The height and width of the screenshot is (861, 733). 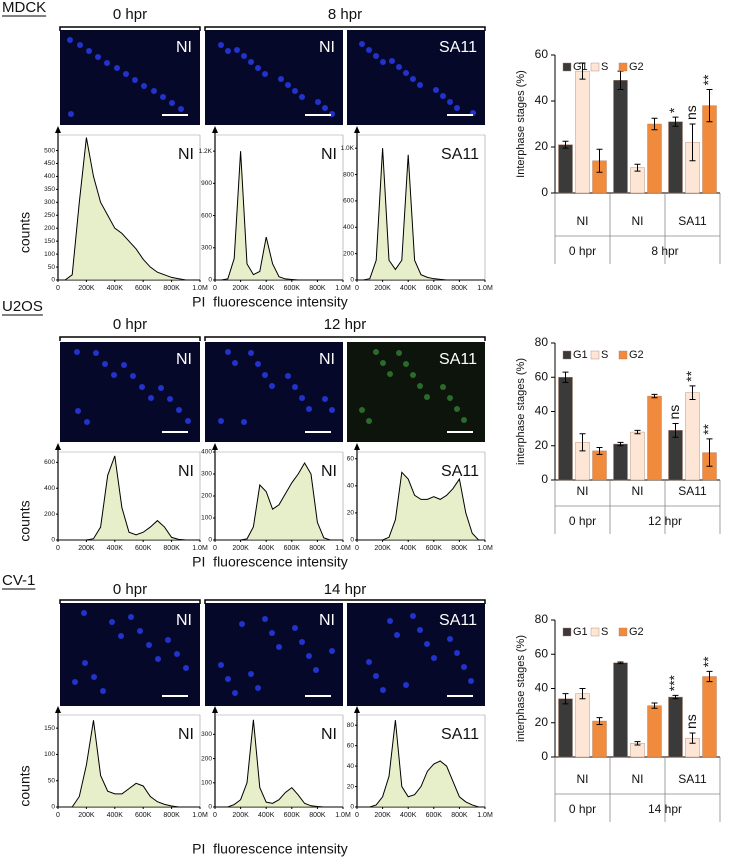 I want to click on legend-label: G2, so click(x=636, y=67).